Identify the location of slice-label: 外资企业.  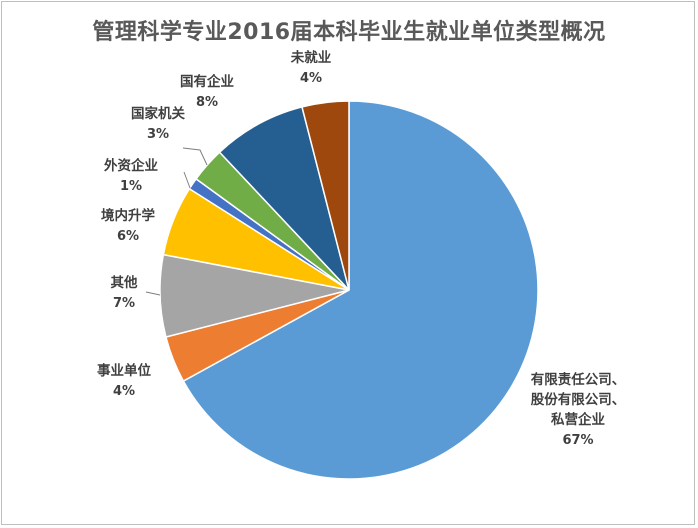
(131, 165).